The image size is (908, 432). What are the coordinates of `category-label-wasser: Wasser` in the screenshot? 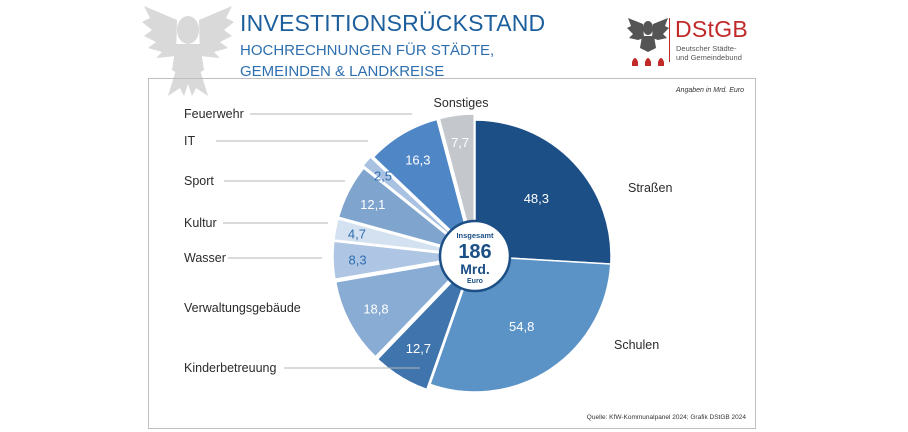 It's located at (205, 258).